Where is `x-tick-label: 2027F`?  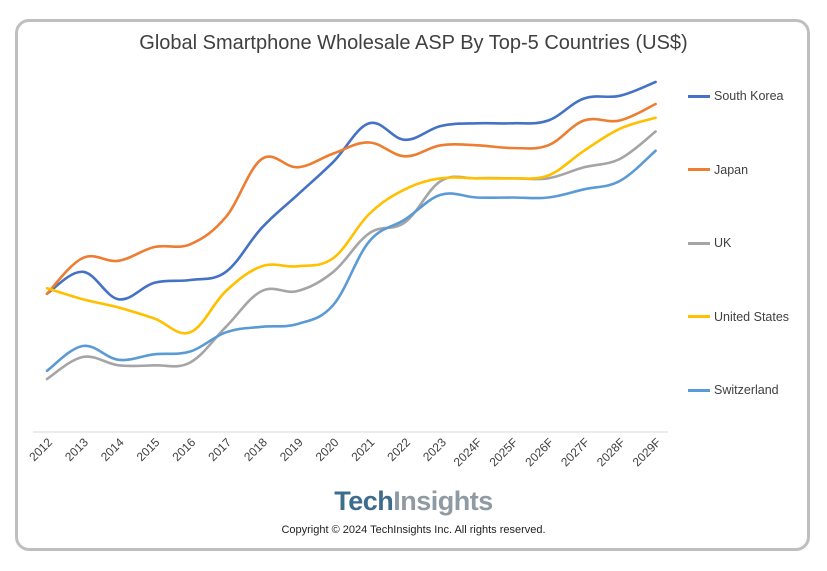
x-tick-label: 2027F is located at coordinates (575, 452).